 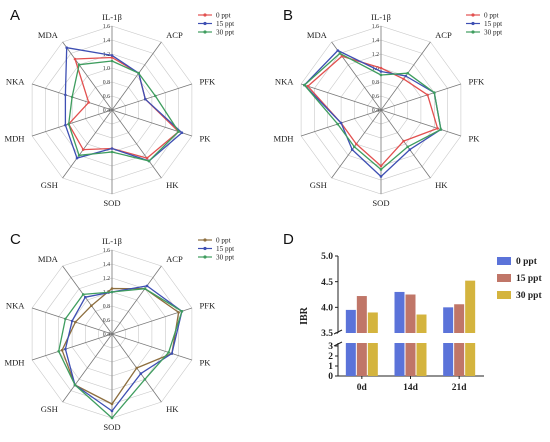 I want to click on panel-letter-b: B, so click(x=288, y=15).